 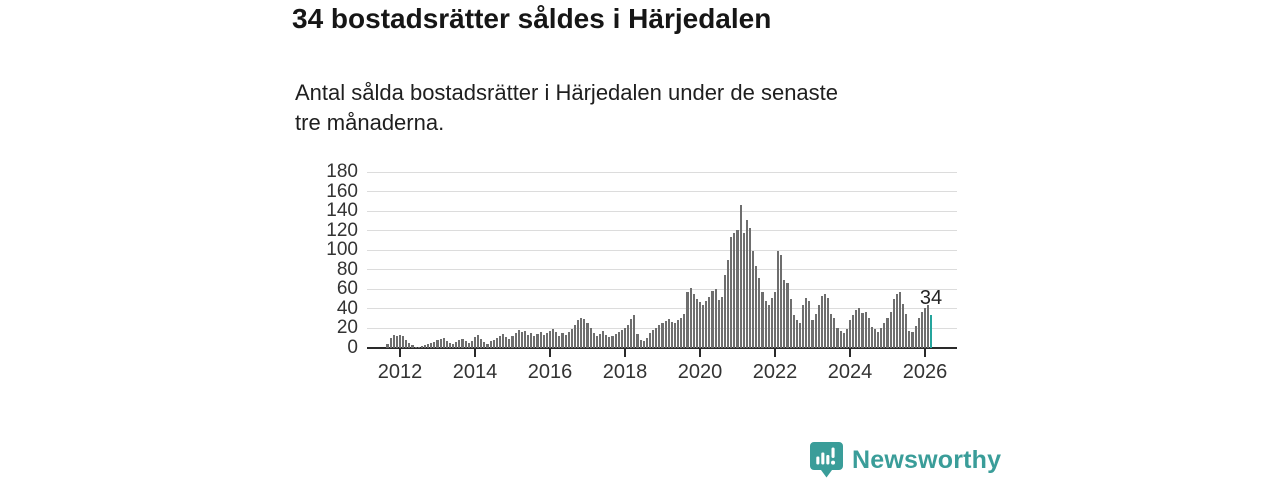 I want to click on newsworthy-logo: Newsworthy, so click(x=905, y=460).